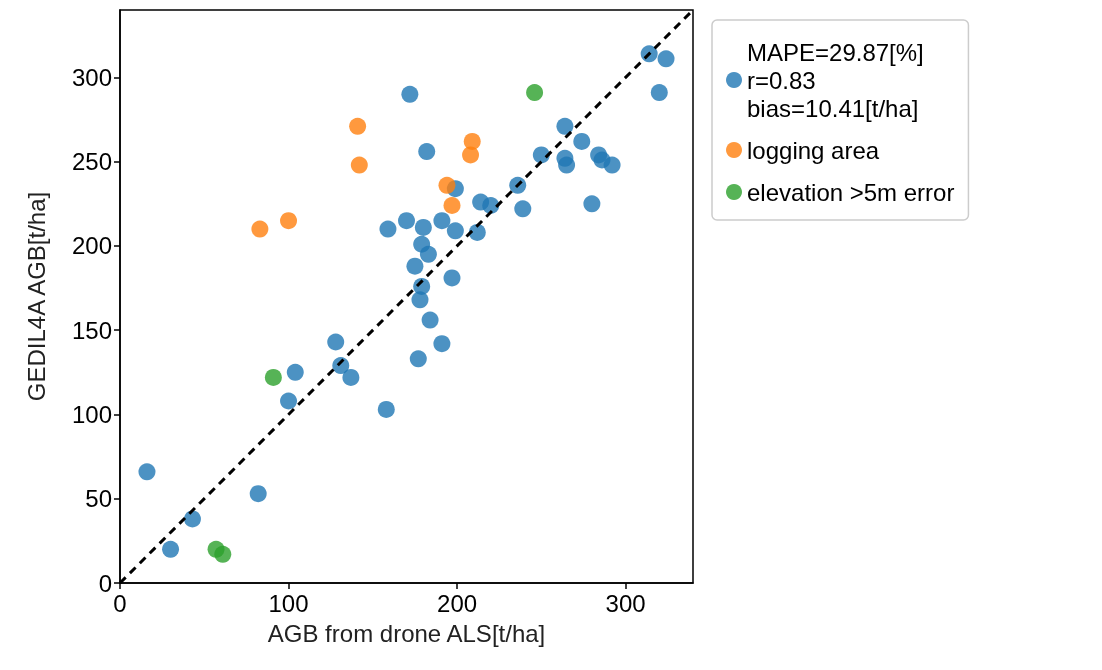 Image resolution: width=1102 pixels, height=670 pixels. What do you see at coordinates (98, 499) in the screenshot?
I see `y-tick-label: 50` at bounding box center [98, 499].